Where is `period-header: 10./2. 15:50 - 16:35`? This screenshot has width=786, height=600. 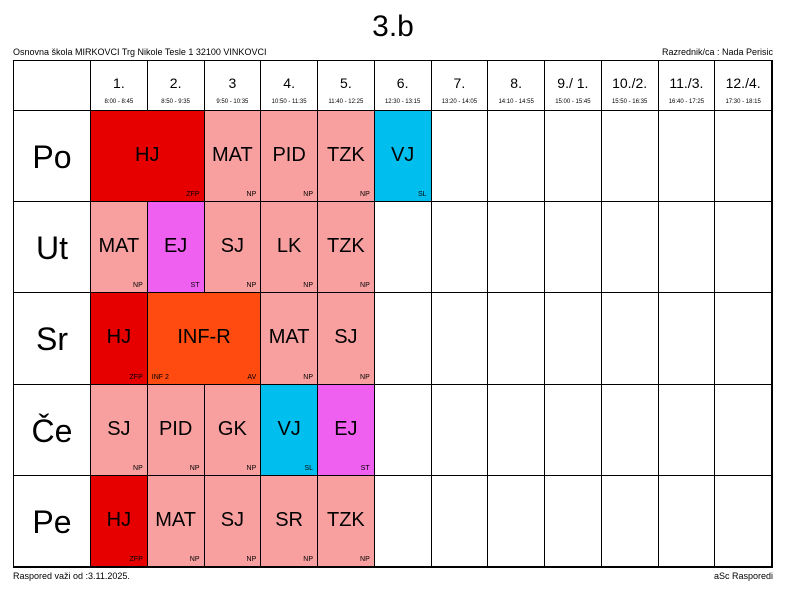
period-header: 10./2. 15:50 - 16:35 is located at coordinates (630, 86).